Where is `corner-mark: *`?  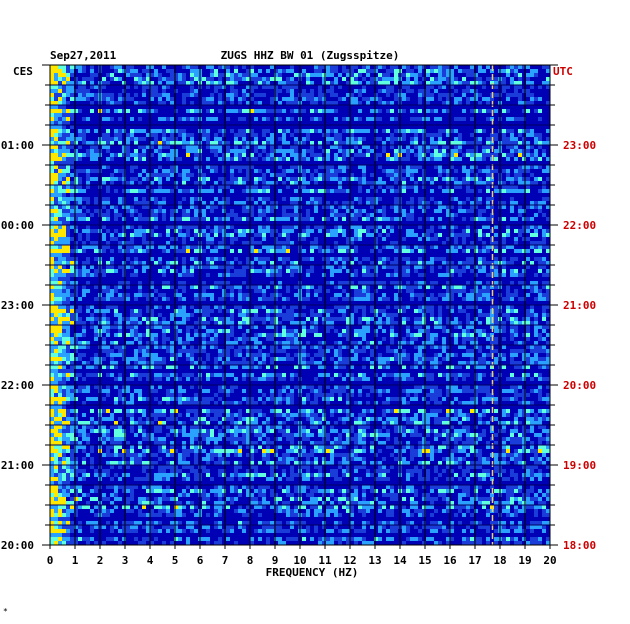
corner-mark: * is located at coordinates (5, 611).